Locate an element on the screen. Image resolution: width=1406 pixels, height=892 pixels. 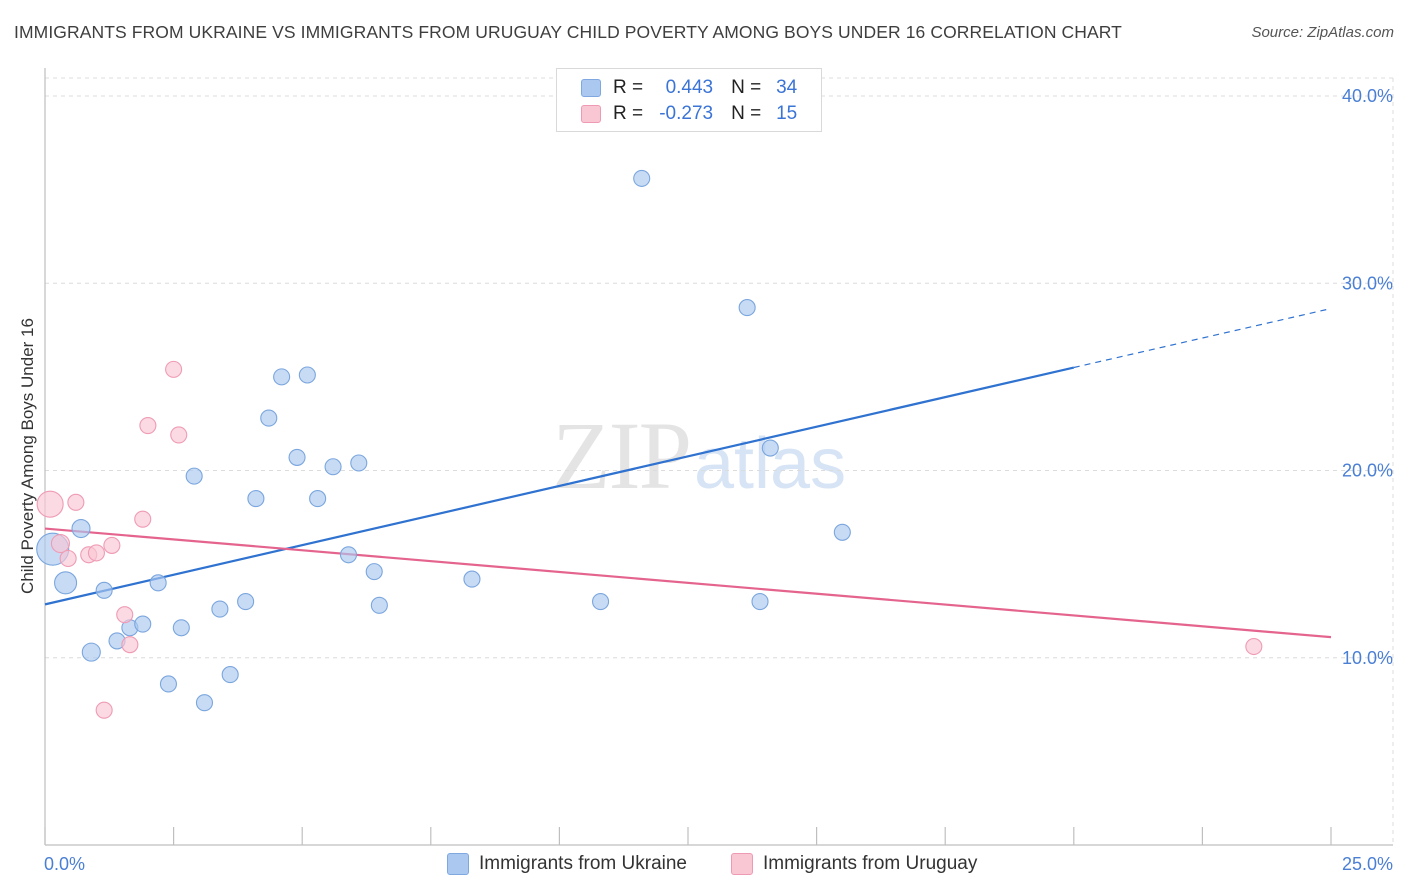
y-tick-label: 30.0% is located at coordinates (1367, 283).